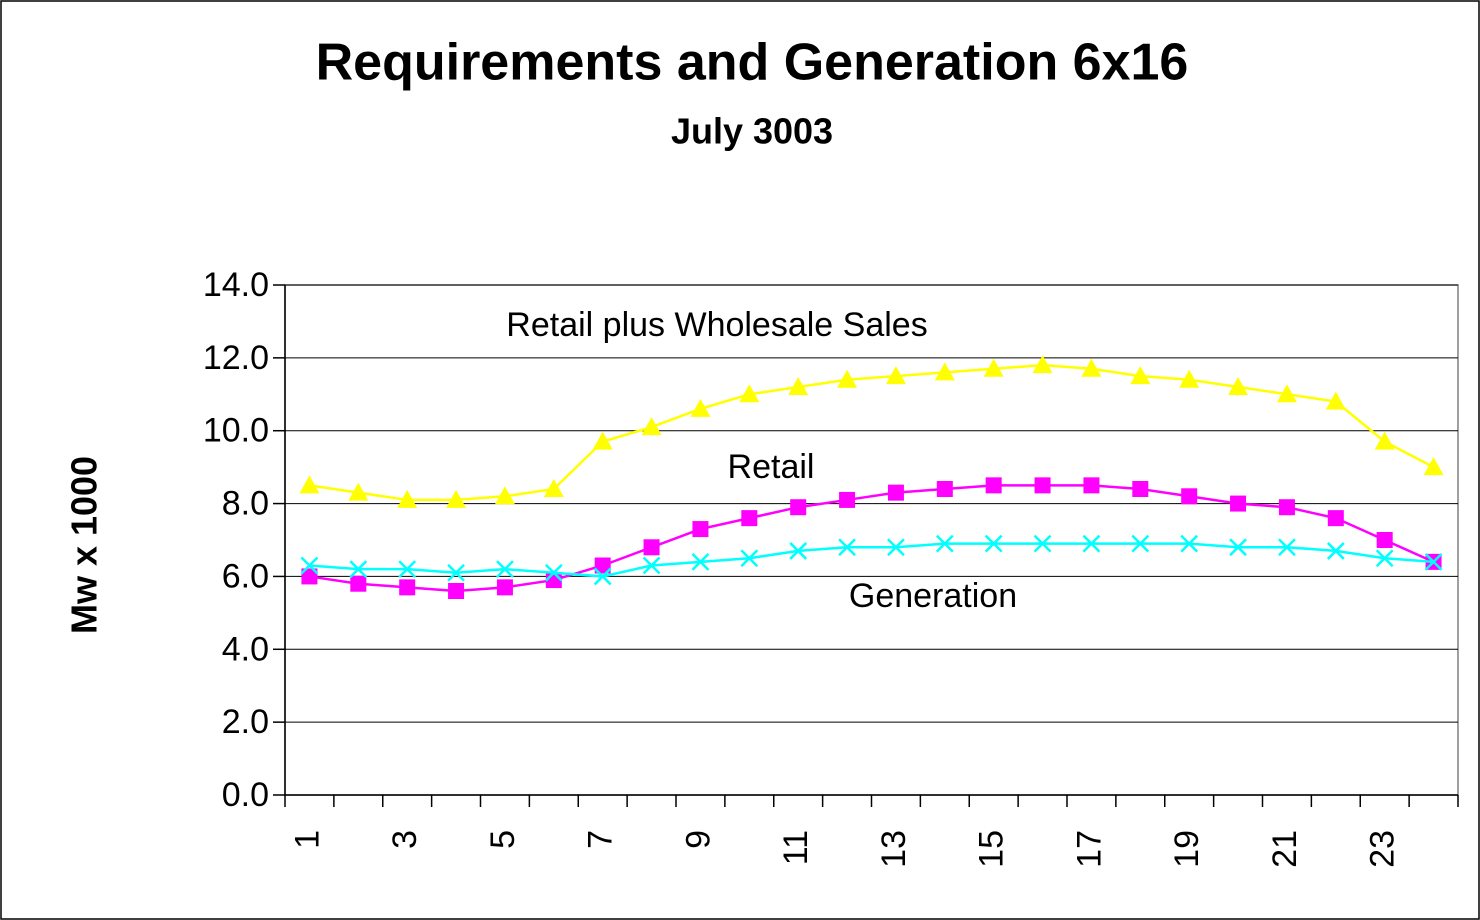  What do you see at coordinates (245, 576) in the screenshot?
I see `y-tick-label: 6.0` at bounding box center [245, 576].